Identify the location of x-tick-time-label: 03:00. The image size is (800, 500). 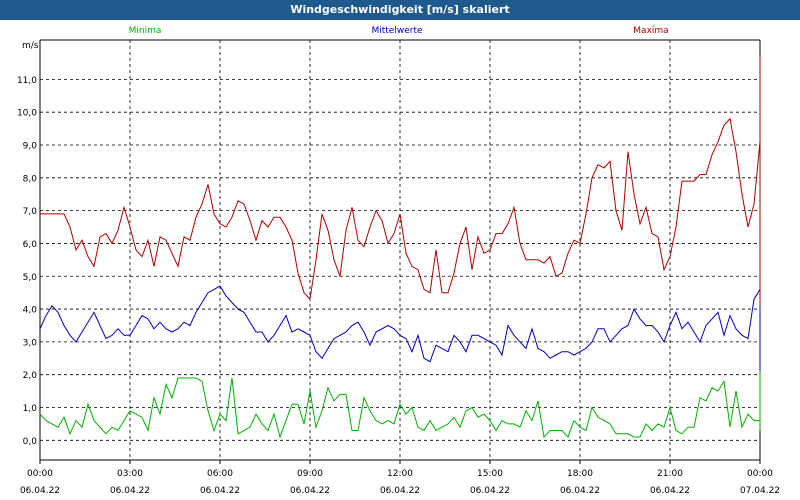
(130, 474).